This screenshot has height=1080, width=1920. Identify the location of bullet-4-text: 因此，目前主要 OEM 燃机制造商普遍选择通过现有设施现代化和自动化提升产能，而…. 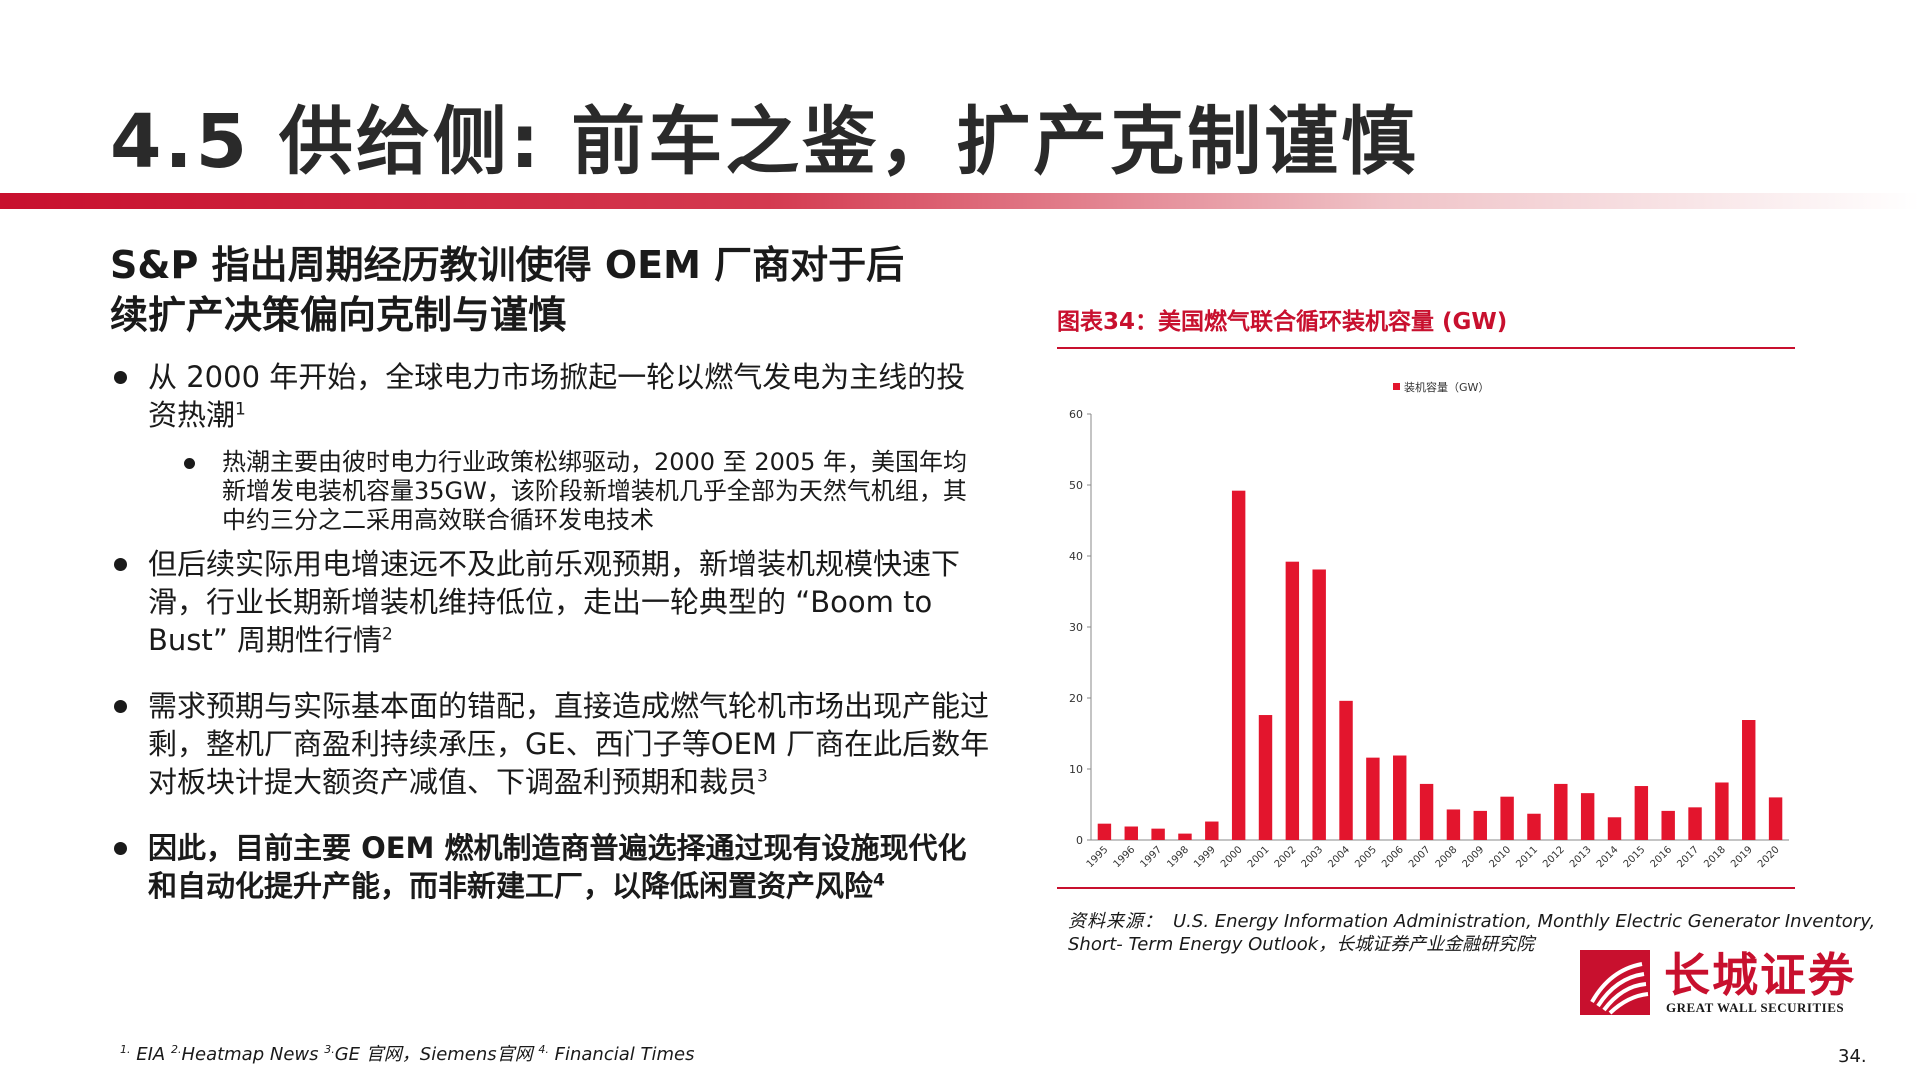
(557, 867).